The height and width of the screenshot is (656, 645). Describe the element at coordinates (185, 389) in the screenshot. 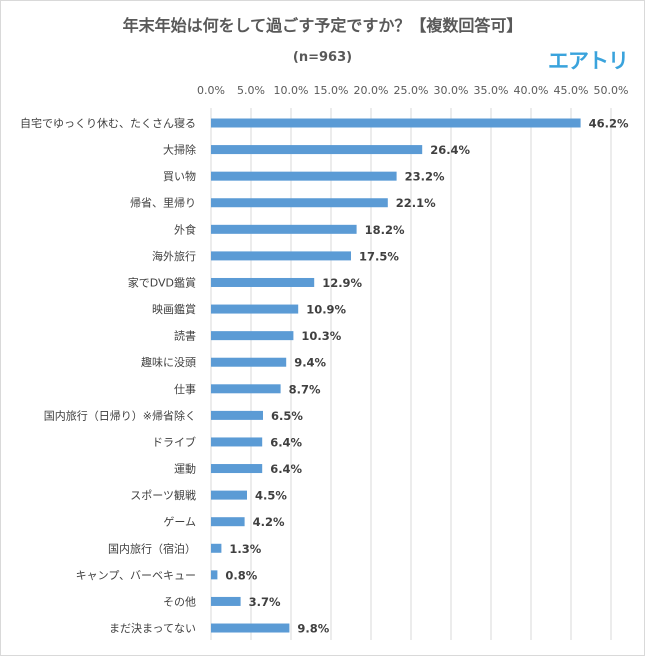

I see `category-label: 仕事` at that location.